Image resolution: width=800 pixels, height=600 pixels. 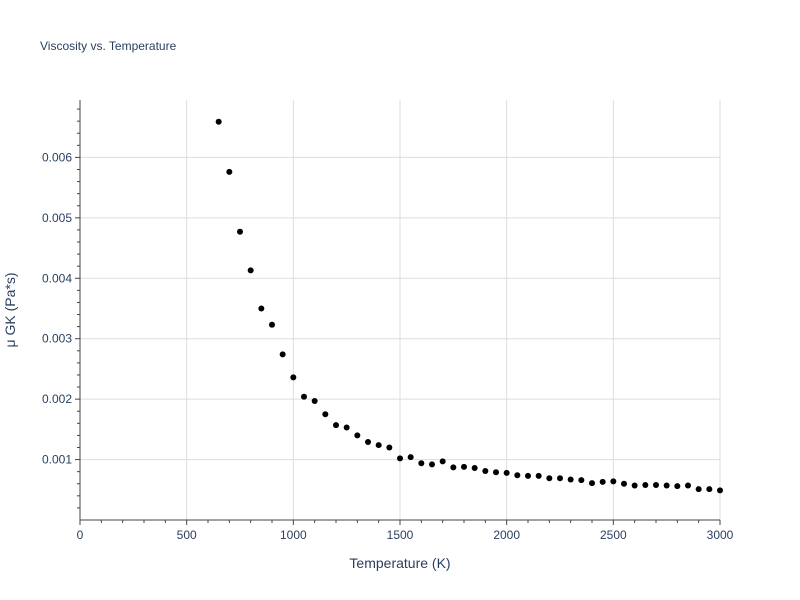 I want to click on y-tick-label: 0.001, so click(x=57, y=460).